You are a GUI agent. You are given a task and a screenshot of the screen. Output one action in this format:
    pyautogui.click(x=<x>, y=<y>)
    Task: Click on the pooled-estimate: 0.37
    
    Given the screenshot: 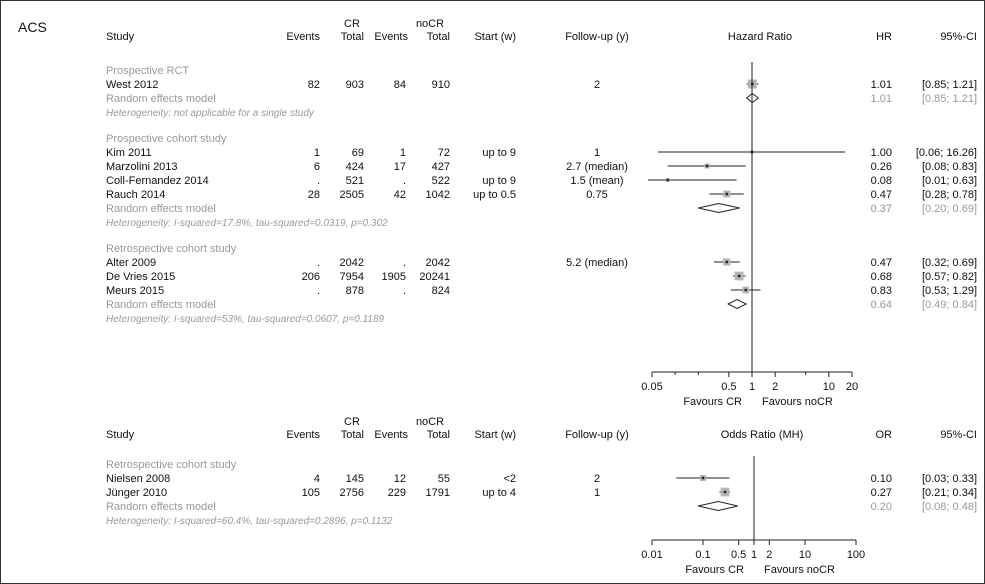 What is the action you would take?
    pyautogui.click(x=881, y=209)
    